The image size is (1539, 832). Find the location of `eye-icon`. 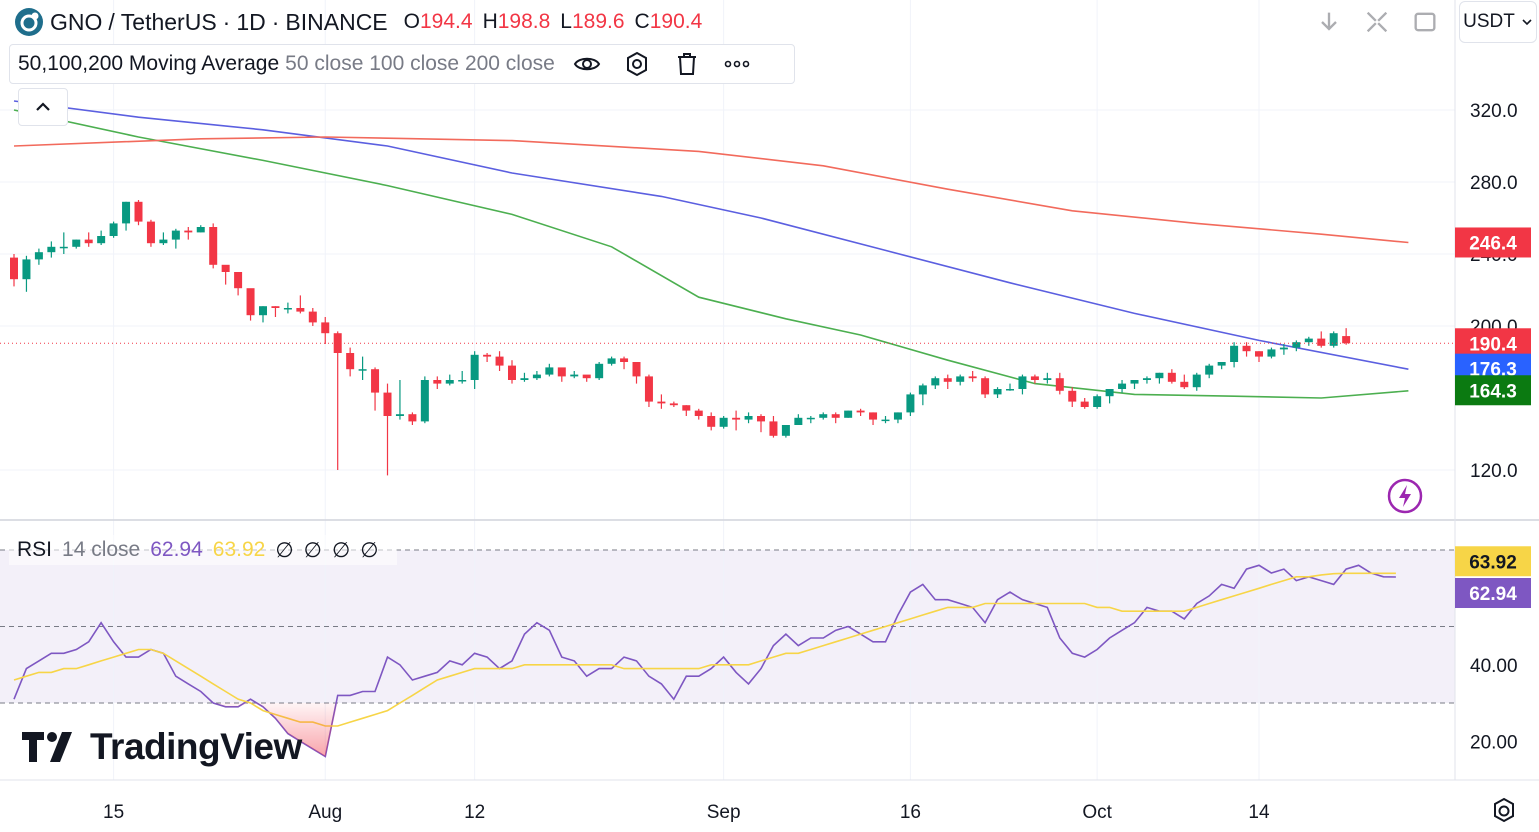

eye-icon is located at coordinates (587, 64).